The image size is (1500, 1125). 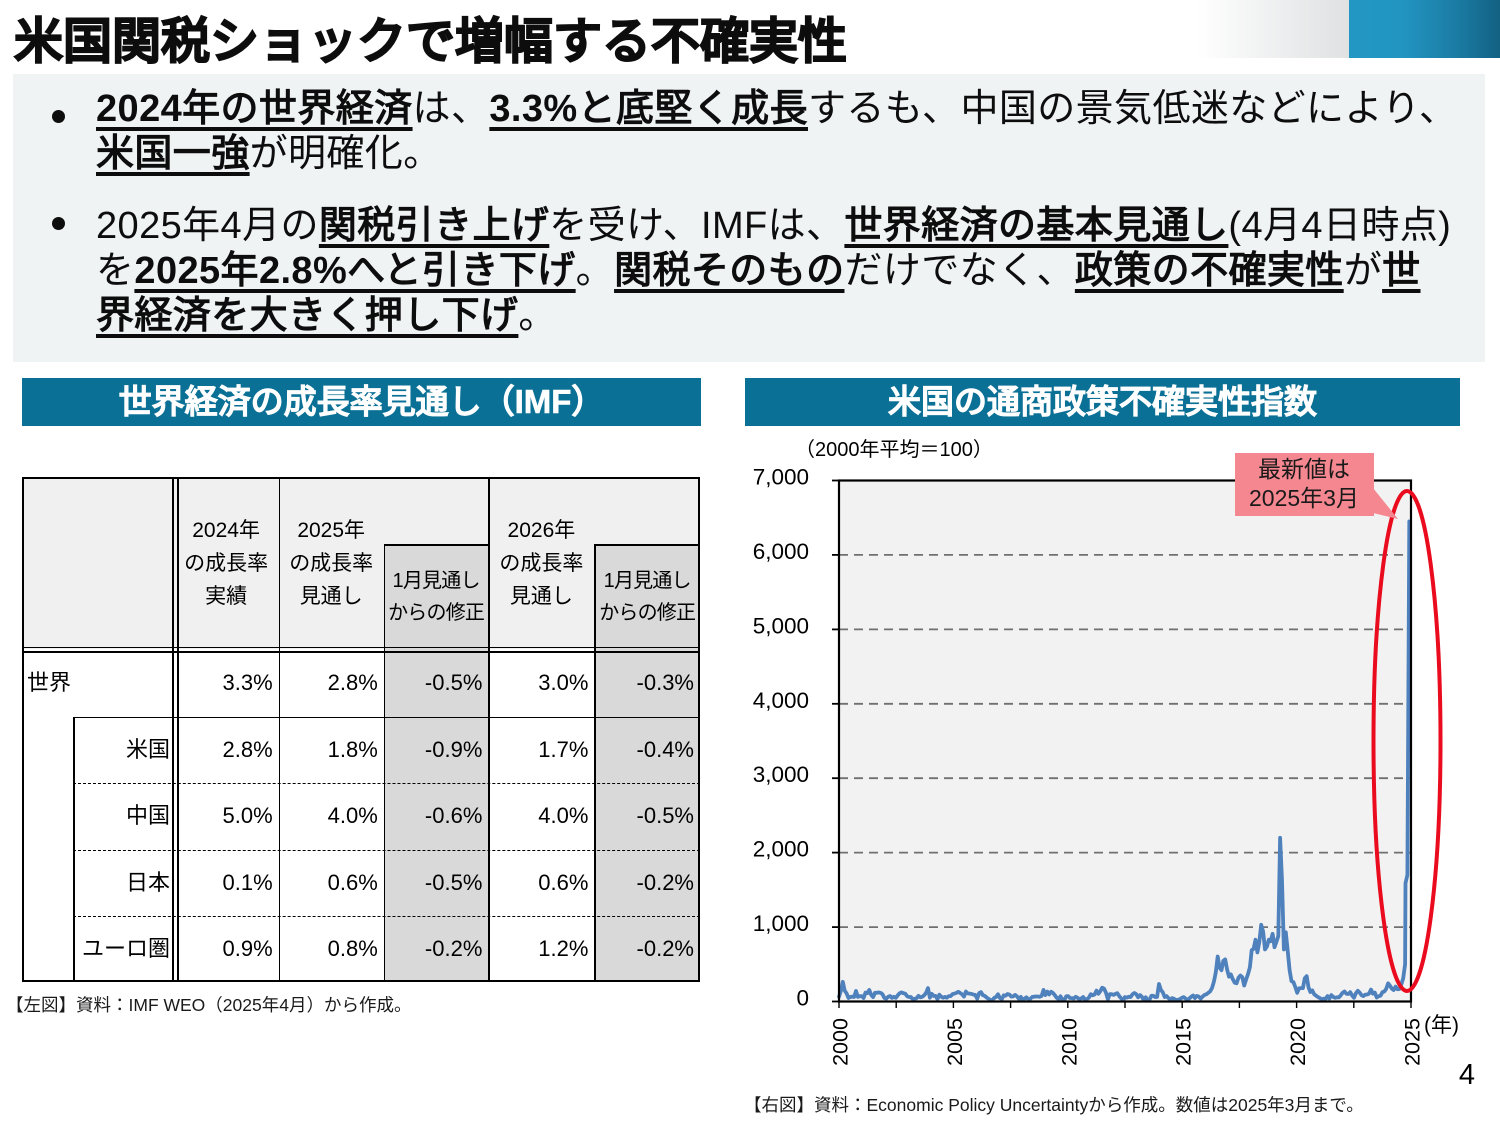 What do you see at coordinates (1413, 1042) in the screenshot?
I see `svg-text: 2025` at bounding box center [1413, 1042].